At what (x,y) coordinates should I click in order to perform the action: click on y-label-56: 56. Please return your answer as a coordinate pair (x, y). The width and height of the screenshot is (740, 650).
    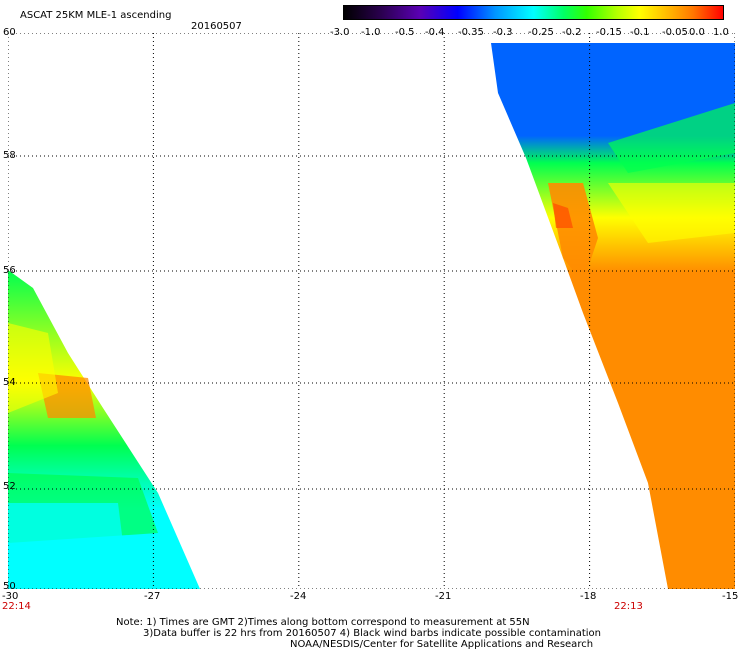
    Looking at the image, I should click on (9, 270).